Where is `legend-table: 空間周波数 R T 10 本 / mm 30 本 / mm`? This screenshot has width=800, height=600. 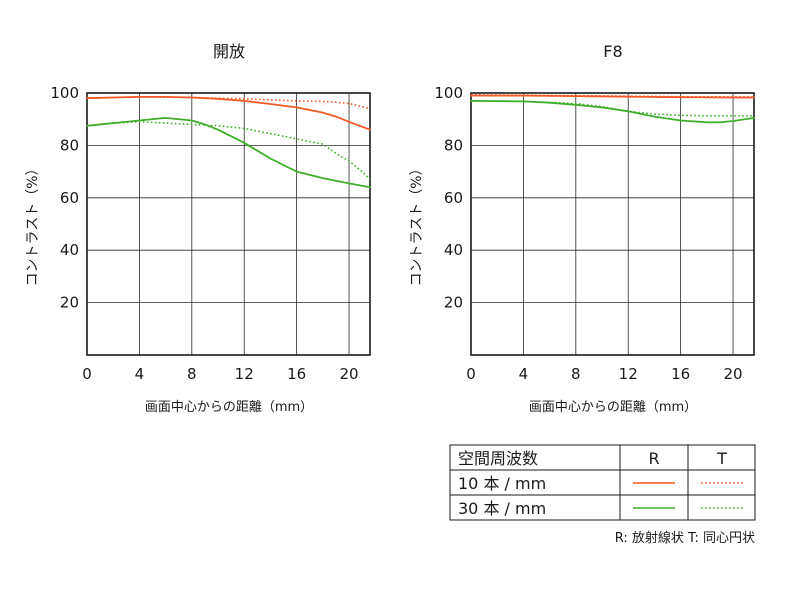 legend-table: 空間周波数 R T 10 本 / mm 30 本 / mm is located at coordinates (602, 482).